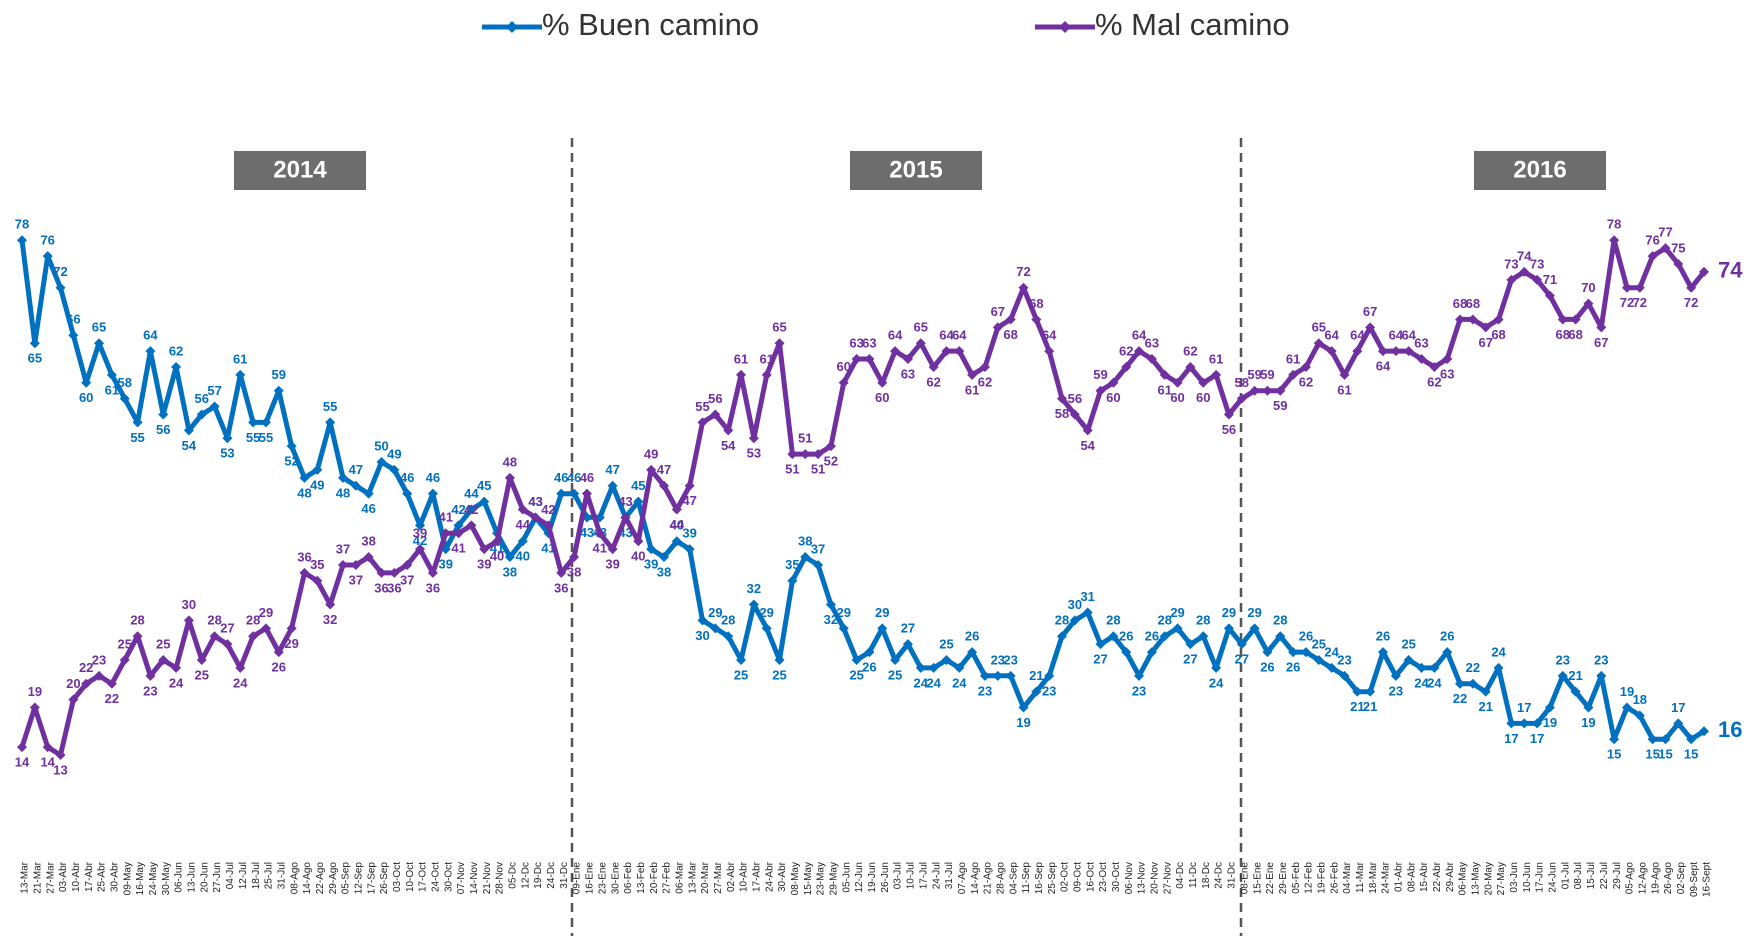 The width and height of the screenshot is (1750, 938). Describe the element at coordinates (525, 875) in the screenshot. I see `x-tick-label: 12-Dc` at that location.